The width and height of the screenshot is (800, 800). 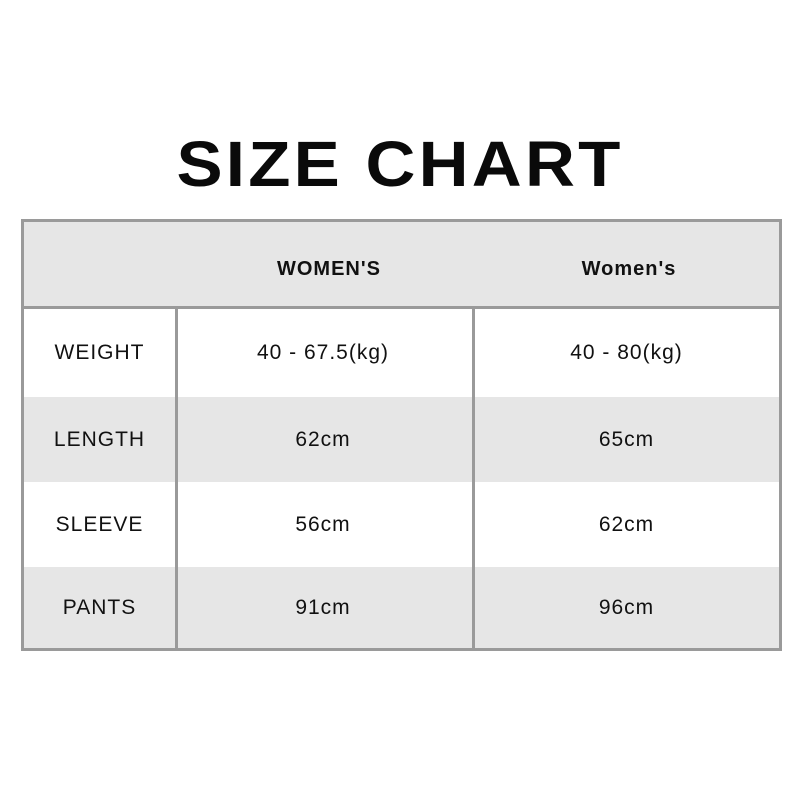 I want to click on table-row: PANTS 91cm 96cm, so click(x=401, y=607).